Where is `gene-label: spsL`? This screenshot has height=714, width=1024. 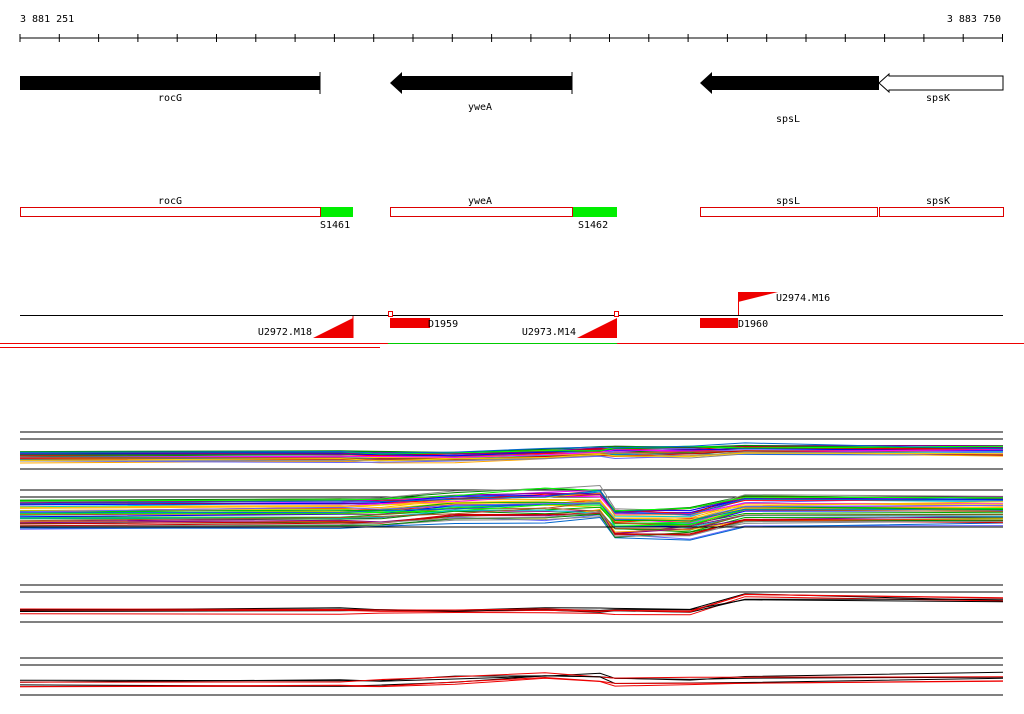 gene-label: spsL is located at coordinates (788, 119).